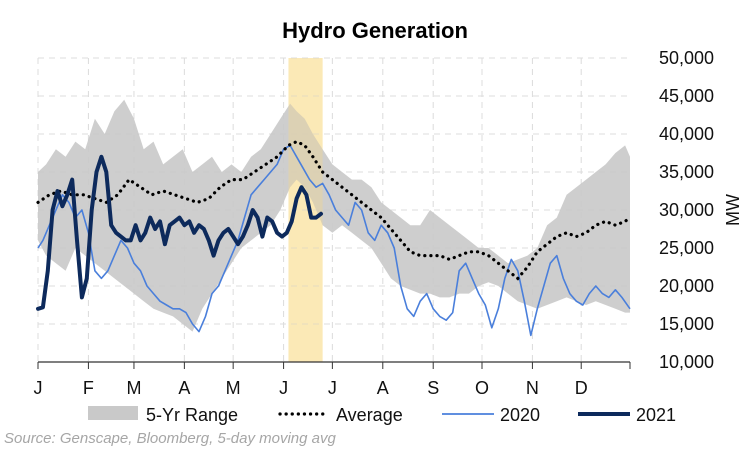 The image size is (750, 450). I want to click on legend-label: 2020, so click(520, 415).